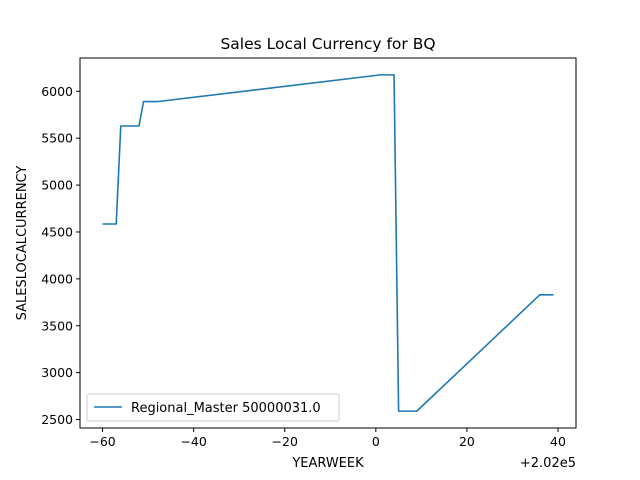  What do you see at coordinates (57, 325) in the screenshot?
I see `y-tick-label: 3500` at bounding box center [57, 325].